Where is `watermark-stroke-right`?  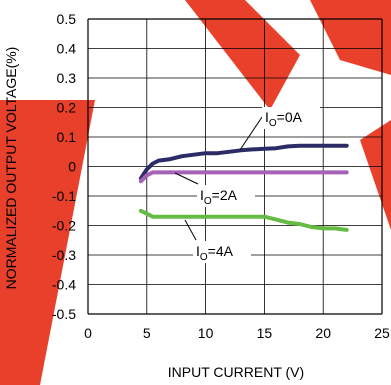
watermark-stroke-right is located at coordinates (350, 37).